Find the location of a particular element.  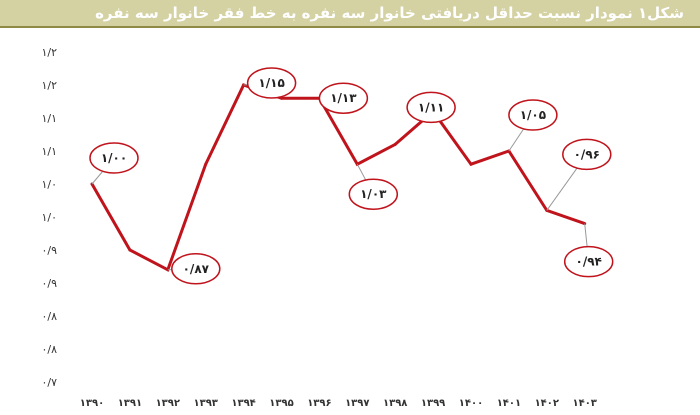

data-label-callout: ۱/۱۳ is located at coordinates (343, 98).